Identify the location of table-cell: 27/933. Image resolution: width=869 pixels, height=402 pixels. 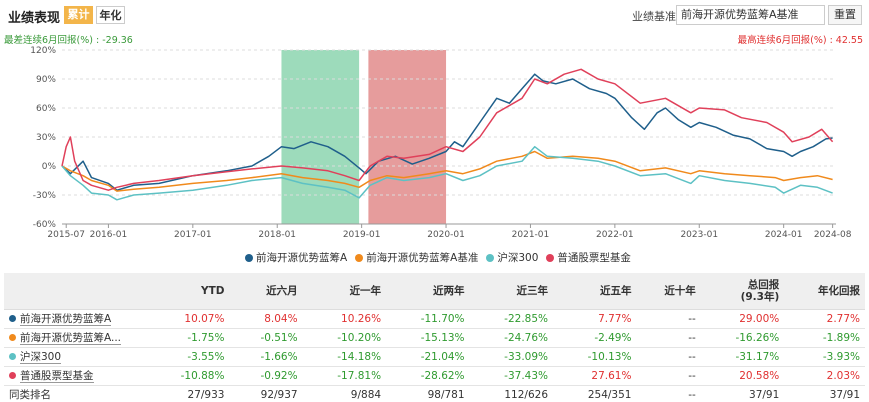
(188, 393).